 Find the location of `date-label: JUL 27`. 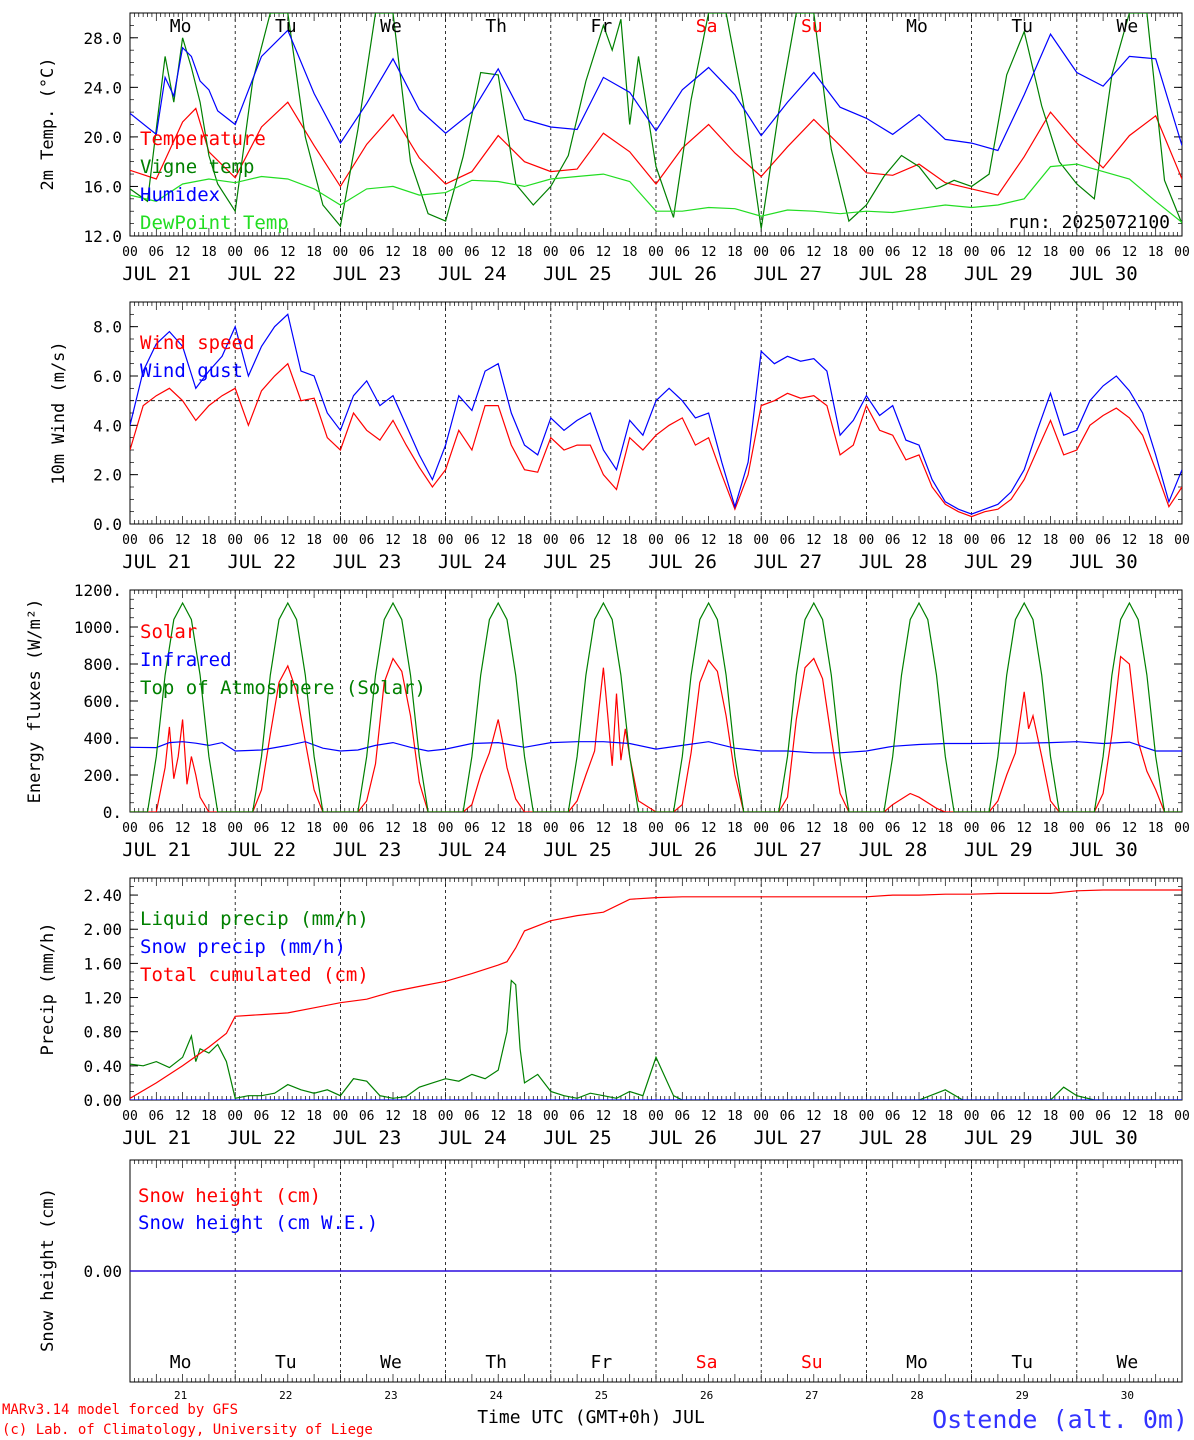

date-label: JUL 27 is located at coordinates (787, 1138).